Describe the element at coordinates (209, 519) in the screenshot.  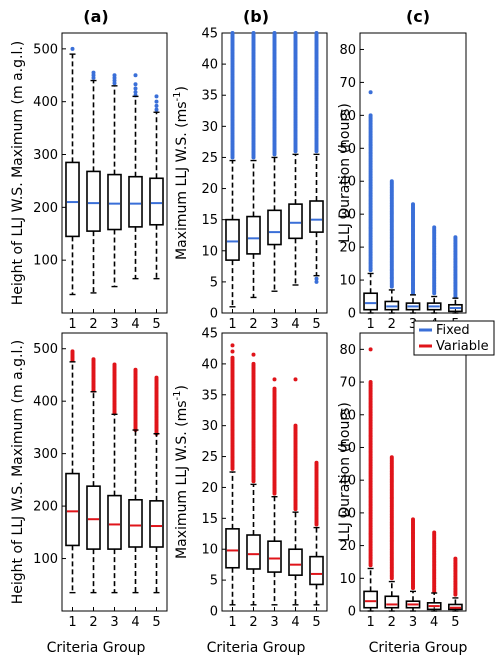
I see `y-tick-label: 15` at that location.